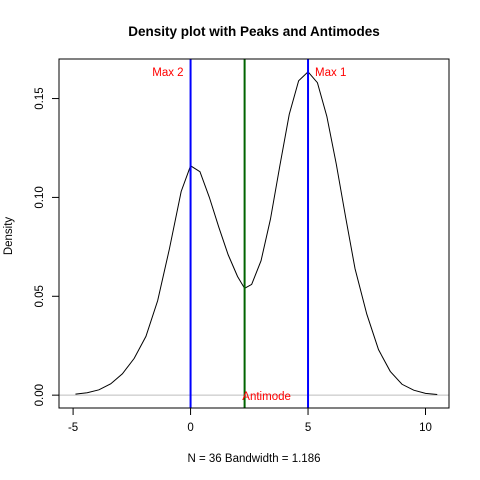 The width and height of the screenshot is (480, 480). What do you see at coordinates (425, 428) in the screenshot?
I see `x-tick-label: 10` at bounding box center [425, 428].